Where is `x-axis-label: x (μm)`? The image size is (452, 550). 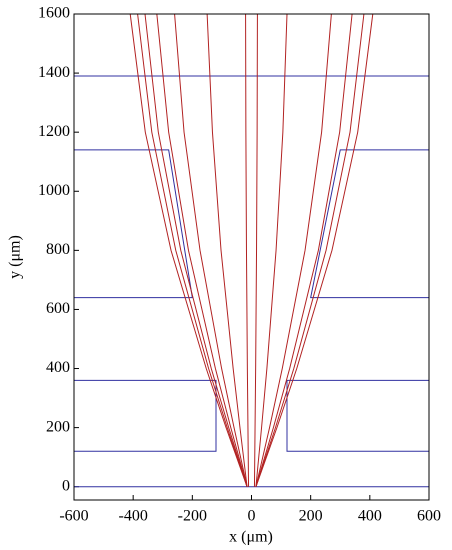 x-axis-label: x (μm) is located at coordinates (251, 537).